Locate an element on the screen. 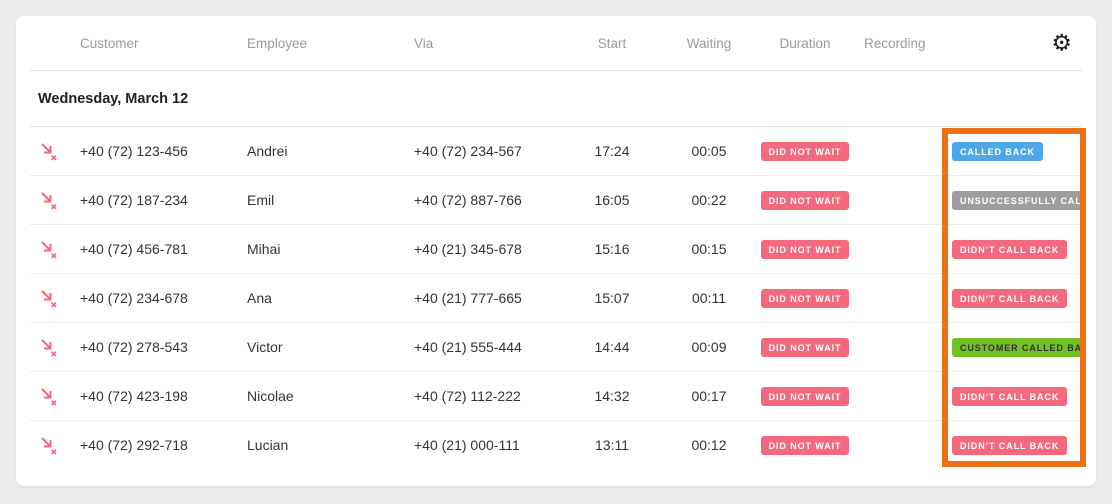  employee-name: Ana is located at coordinates (259, 298).